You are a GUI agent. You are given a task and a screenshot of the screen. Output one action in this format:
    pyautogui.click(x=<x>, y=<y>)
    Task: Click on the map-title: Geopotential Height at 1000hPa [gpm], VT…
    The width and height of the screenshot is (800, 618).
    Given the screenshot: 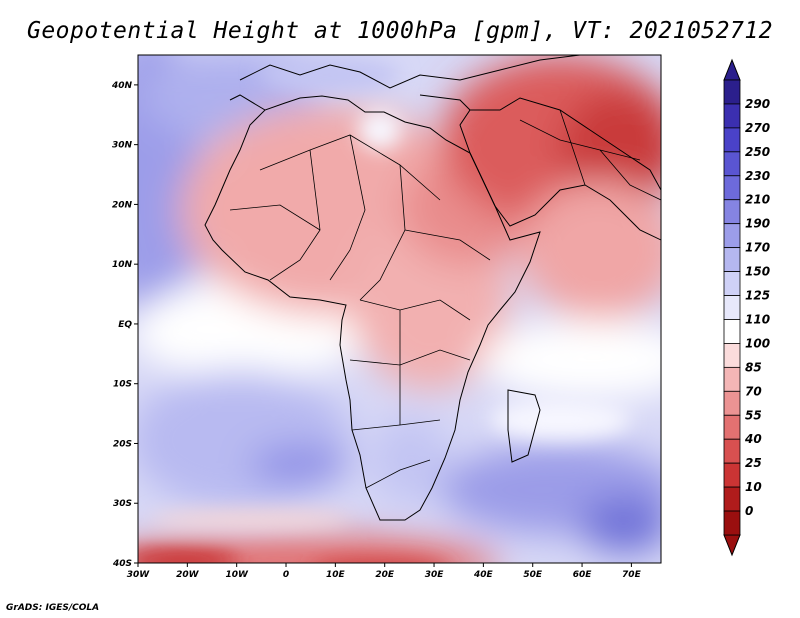 What is the action you would take?
    pyautogui.click(x=400, y=31)
    